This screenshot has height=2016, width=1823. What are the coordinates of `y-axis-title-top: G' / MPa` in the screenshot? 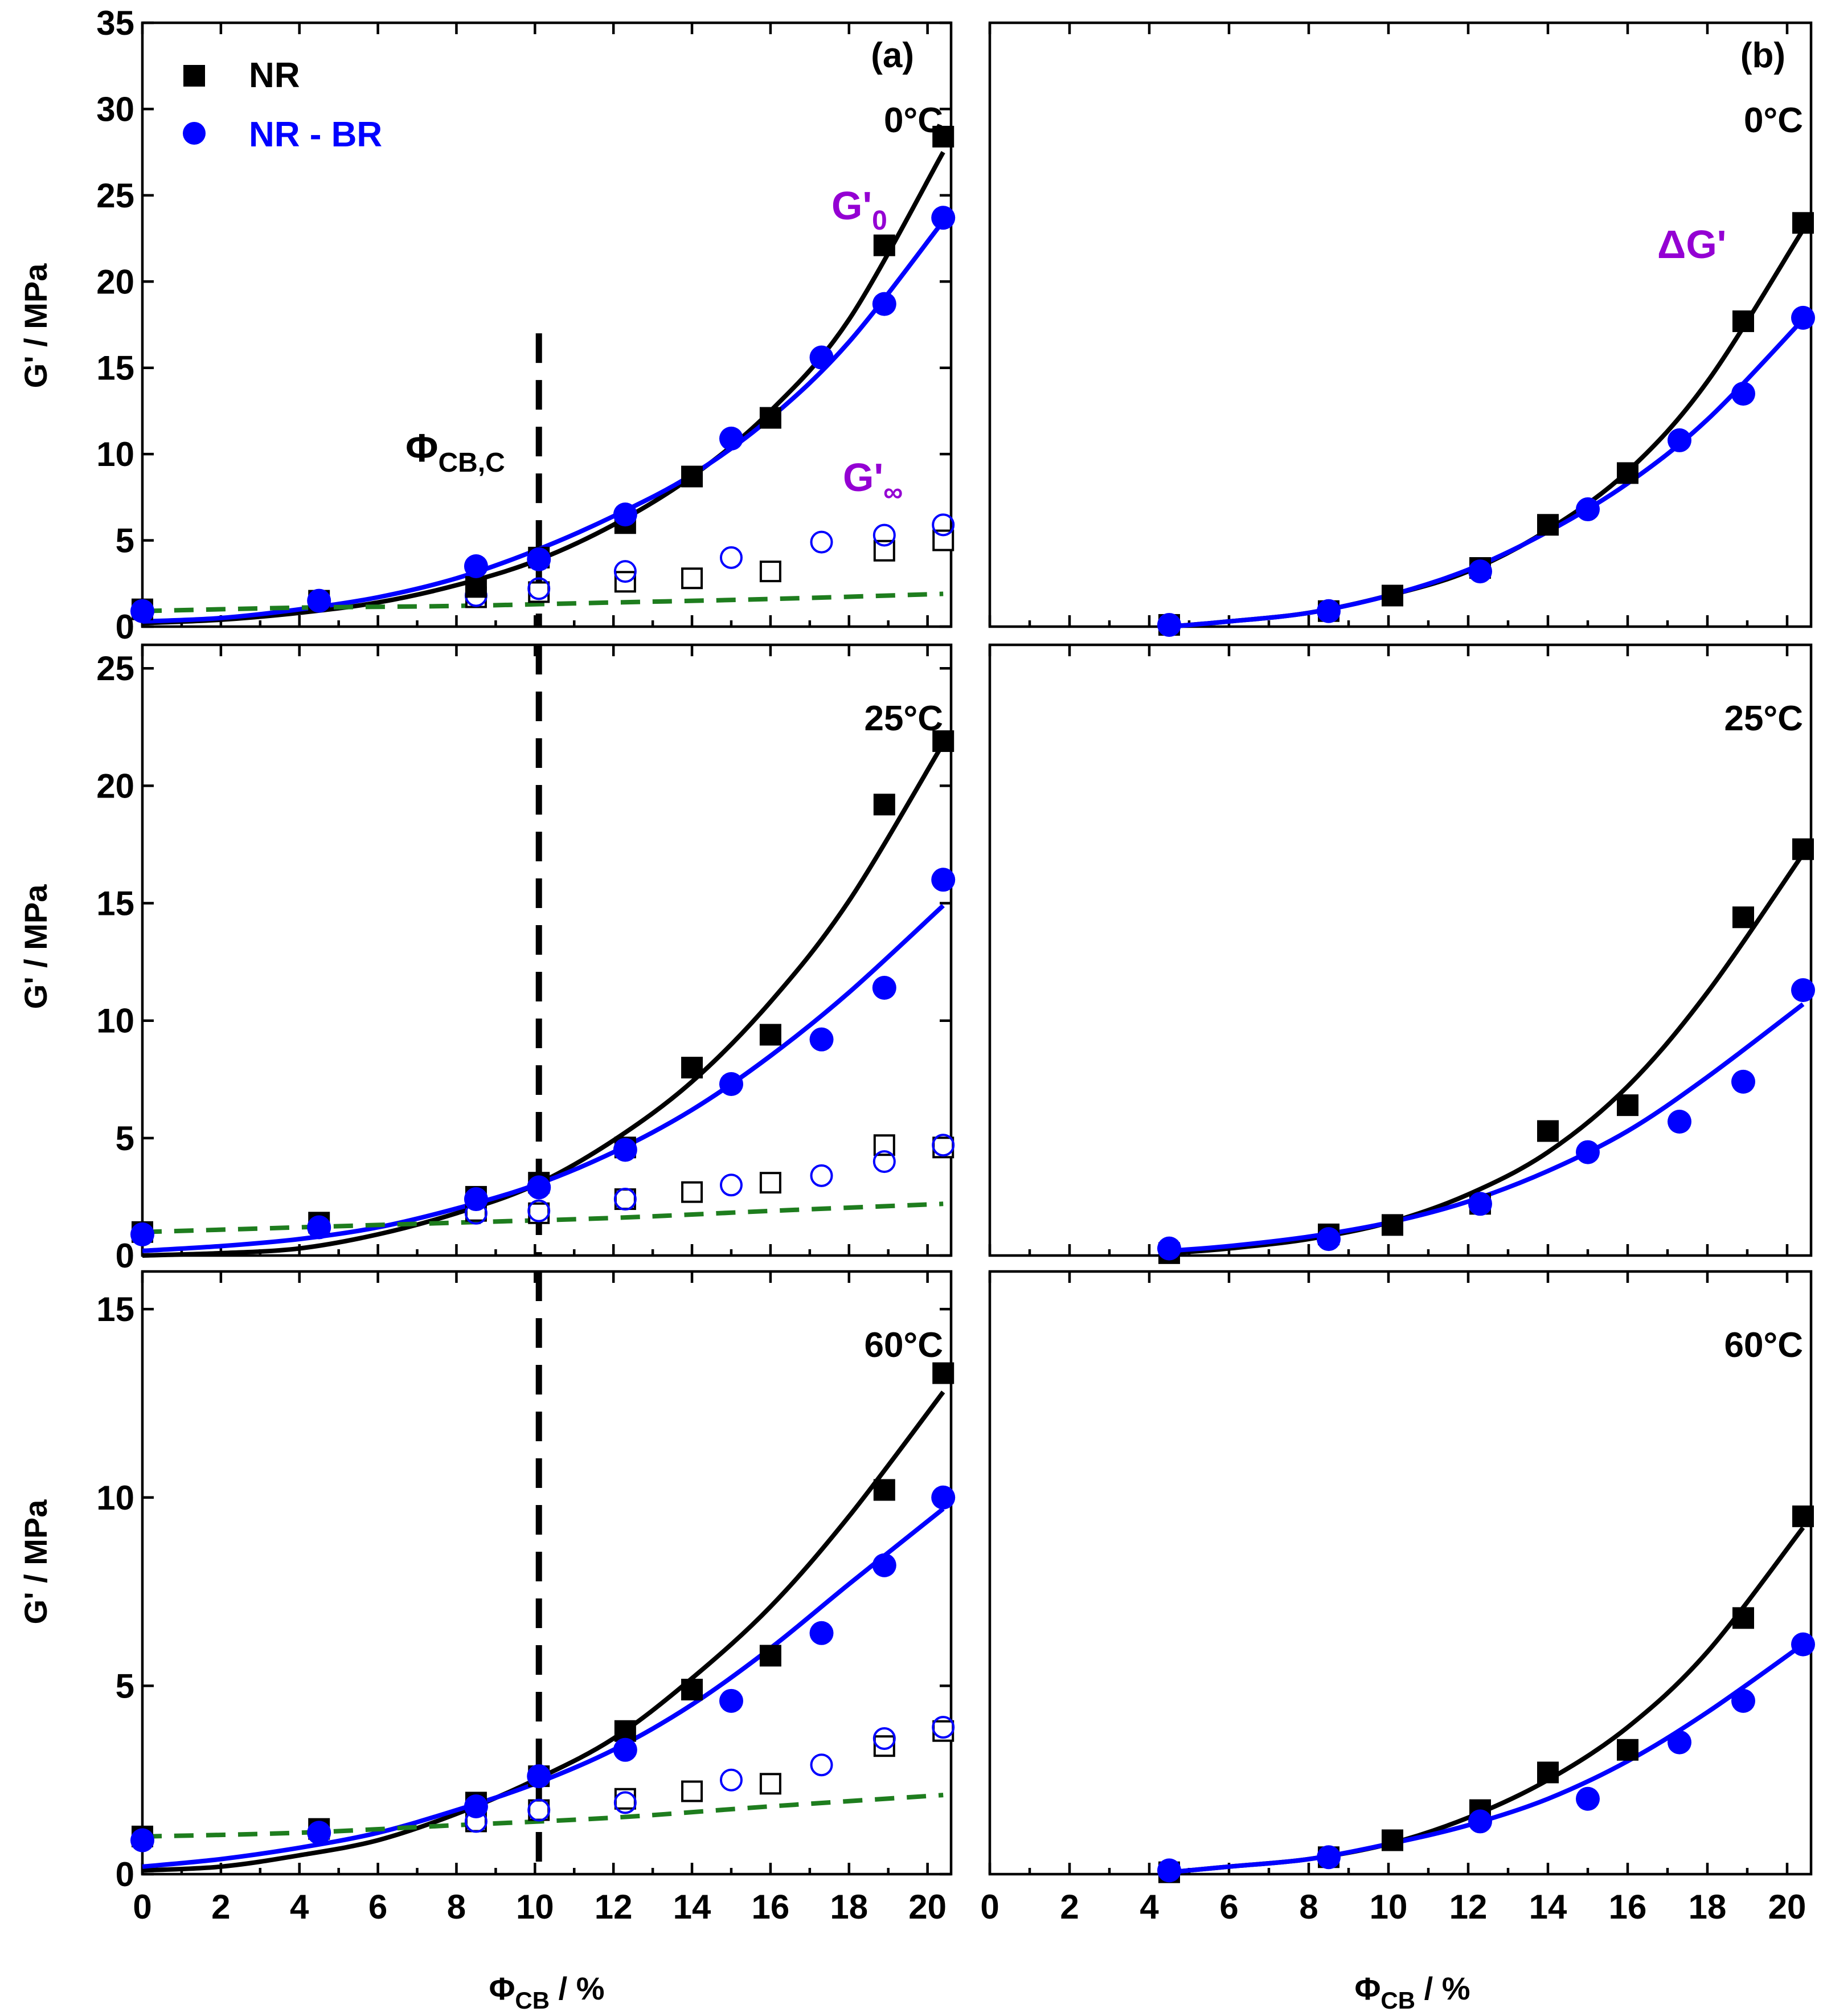 It's located at (36, 326).